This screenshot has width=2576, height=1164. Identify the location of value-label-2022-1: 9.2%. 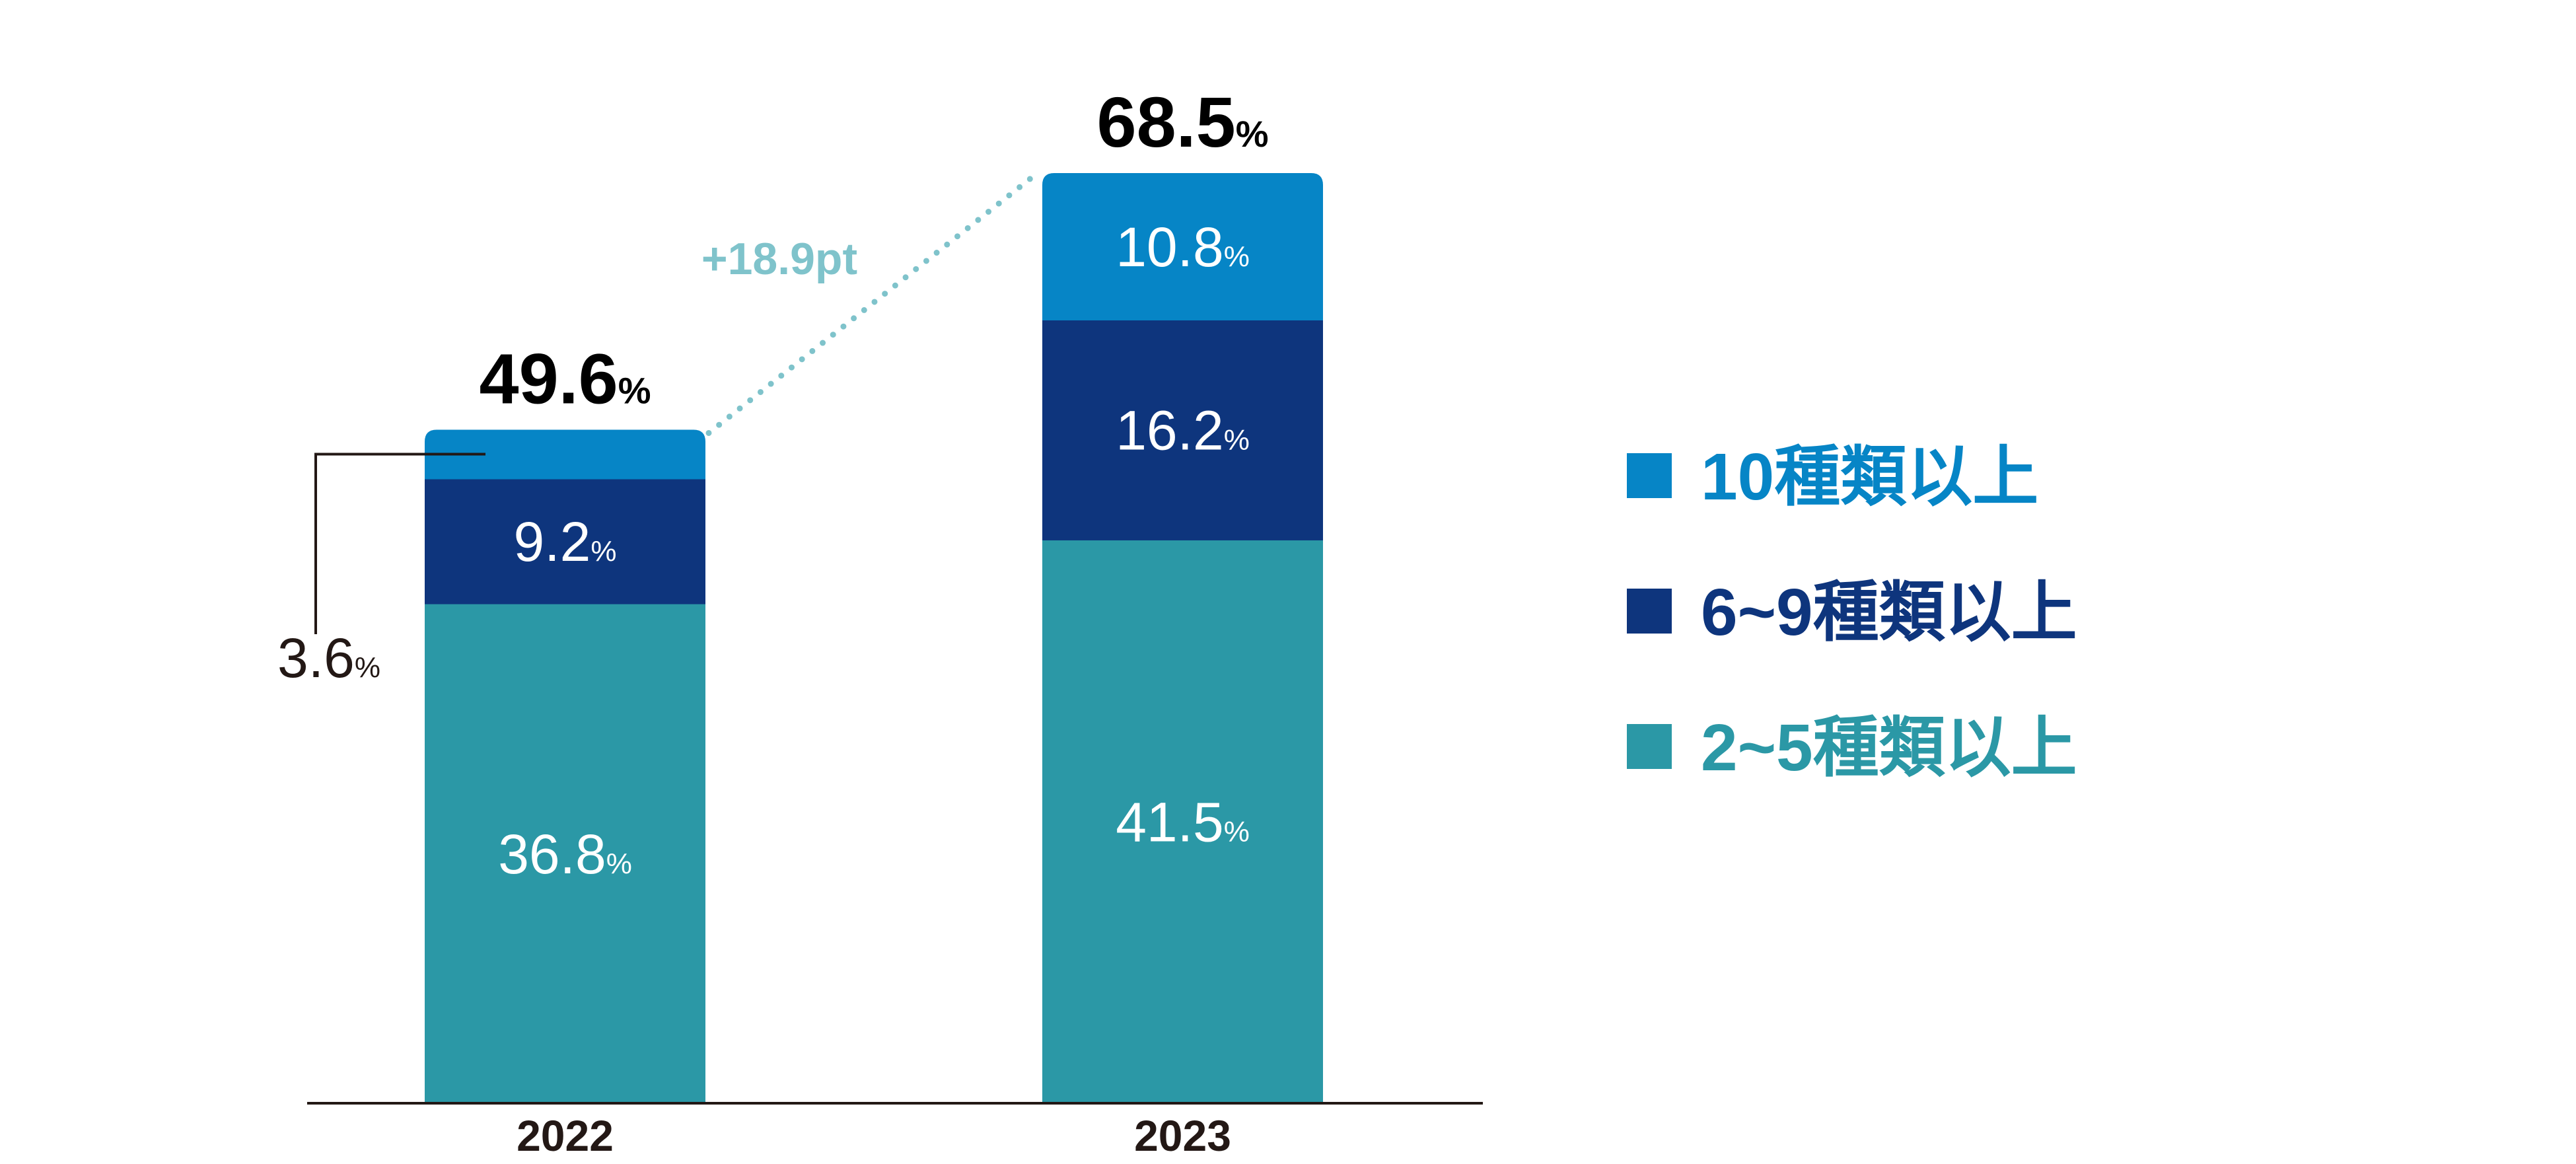
(566, 542).